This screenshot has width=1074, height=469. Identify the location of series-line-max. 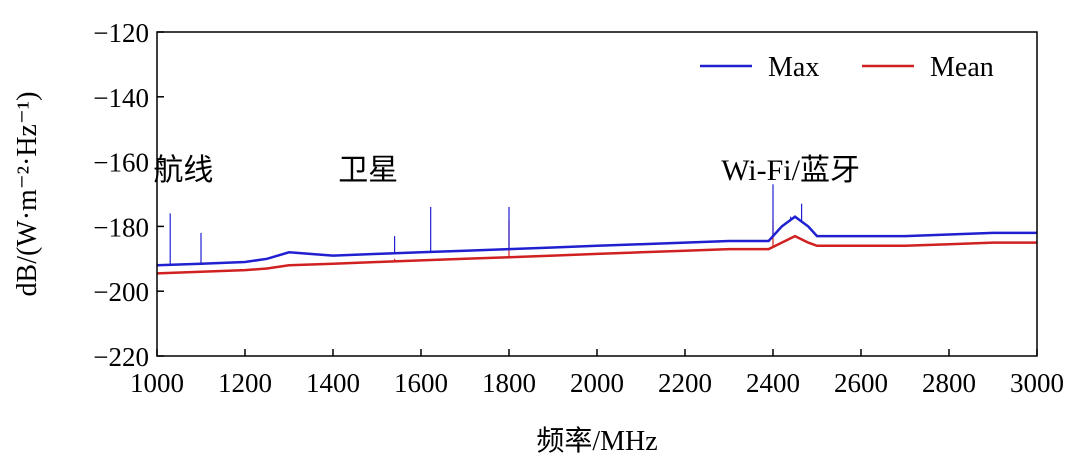
(596, 241).